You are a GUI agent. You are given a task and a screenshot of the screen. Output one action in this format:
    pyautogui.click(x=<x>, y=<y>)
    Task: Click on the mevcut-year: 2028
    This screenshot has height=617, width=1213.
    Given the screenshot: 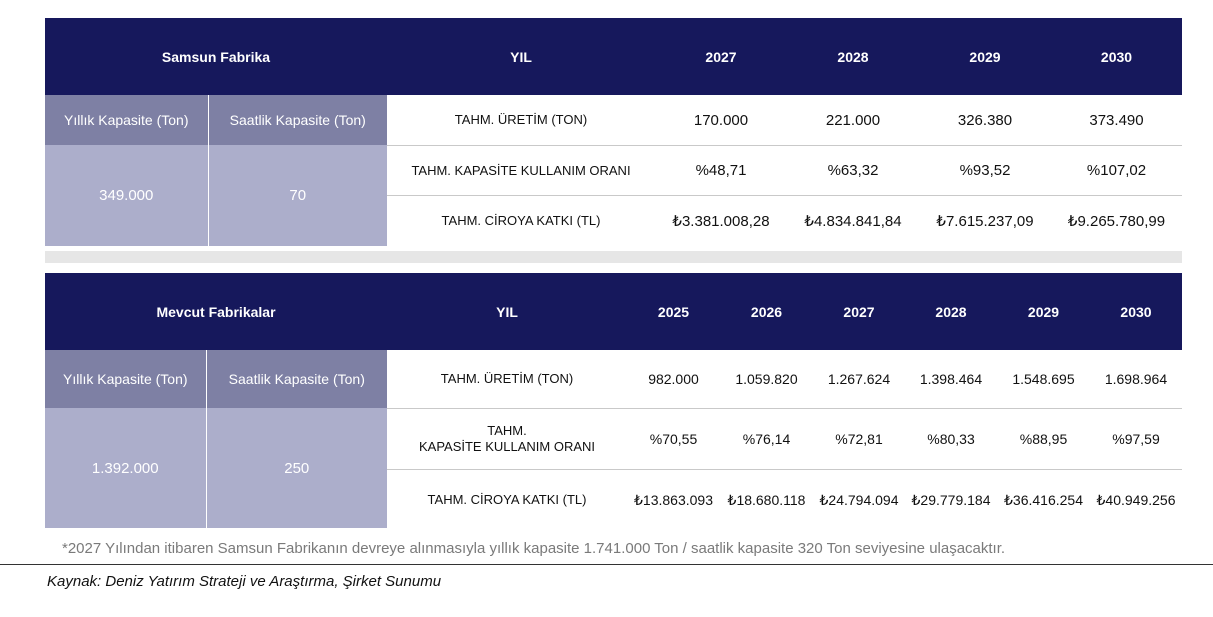 What is the action you would take?
    pyautogui.click(x=951, y=311)
    